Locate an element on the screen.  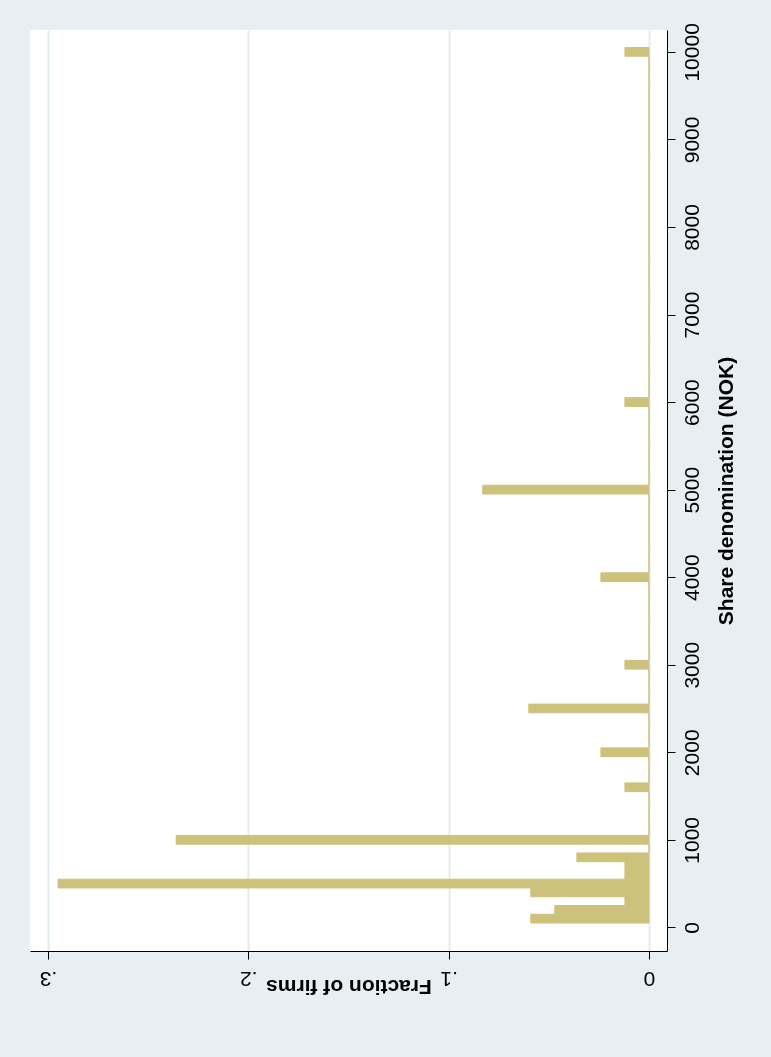
x-tick-label: .2 is located at coordinates (249, 979).